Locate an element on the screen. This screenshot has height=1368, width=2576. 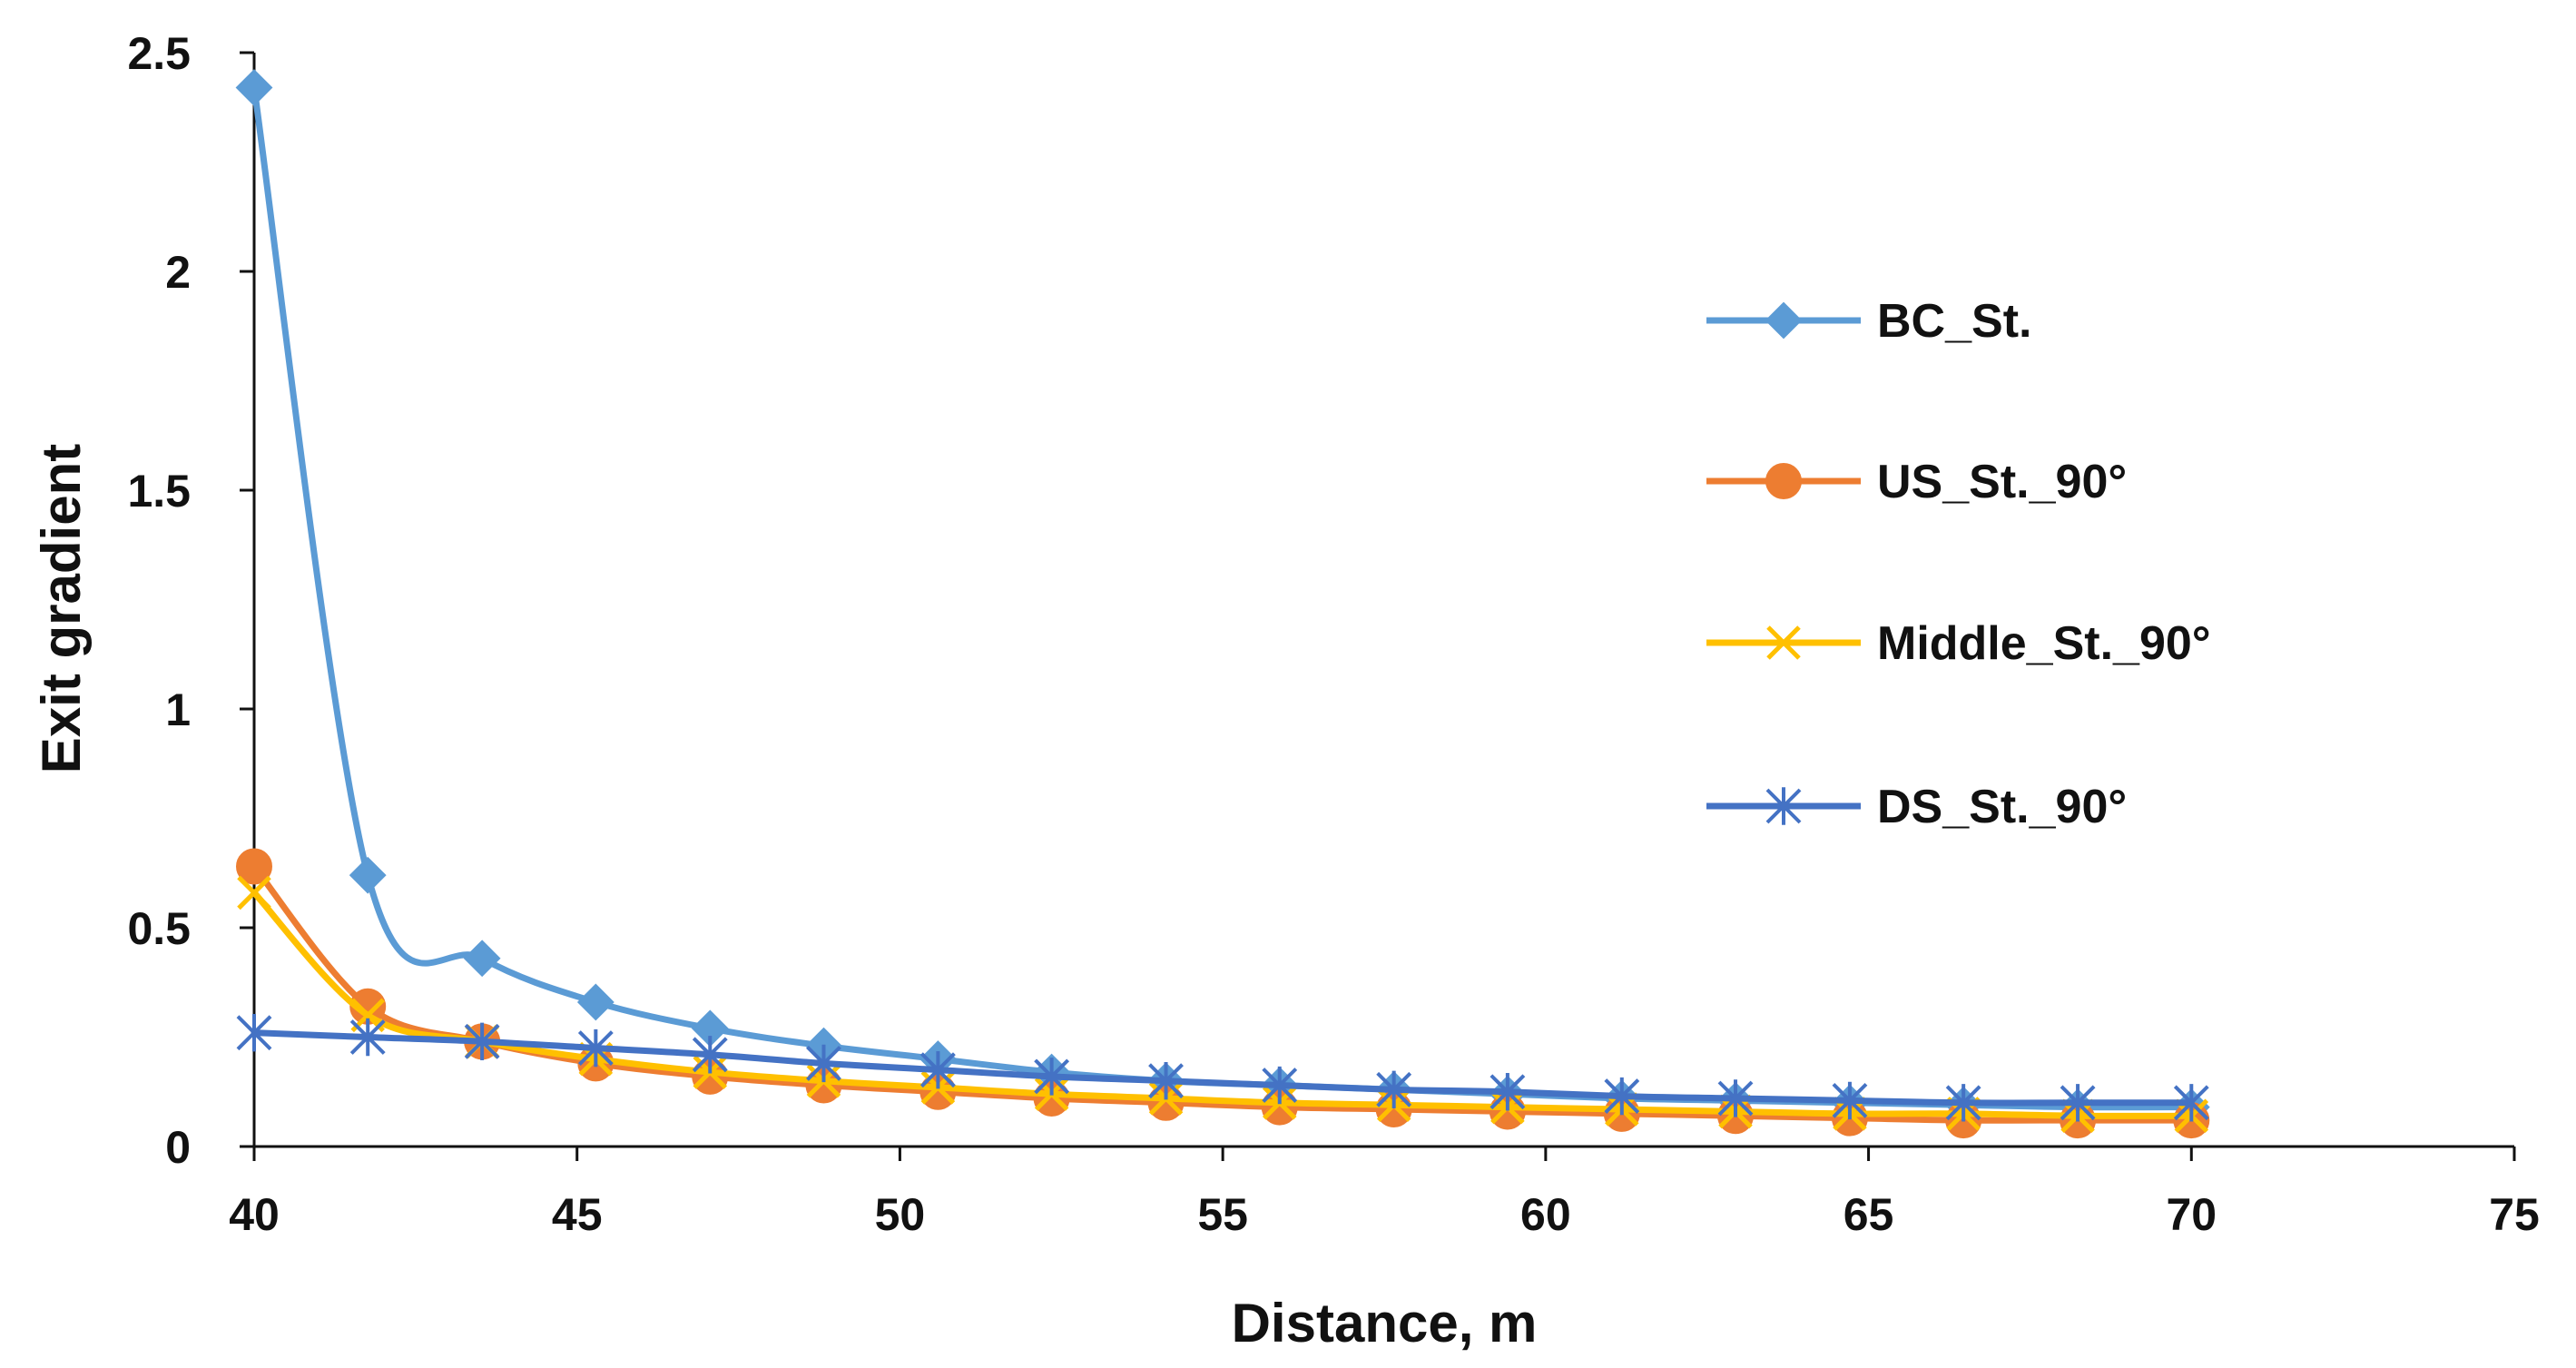
x-tick-label: 40 is located at coordinates (254, 1214).